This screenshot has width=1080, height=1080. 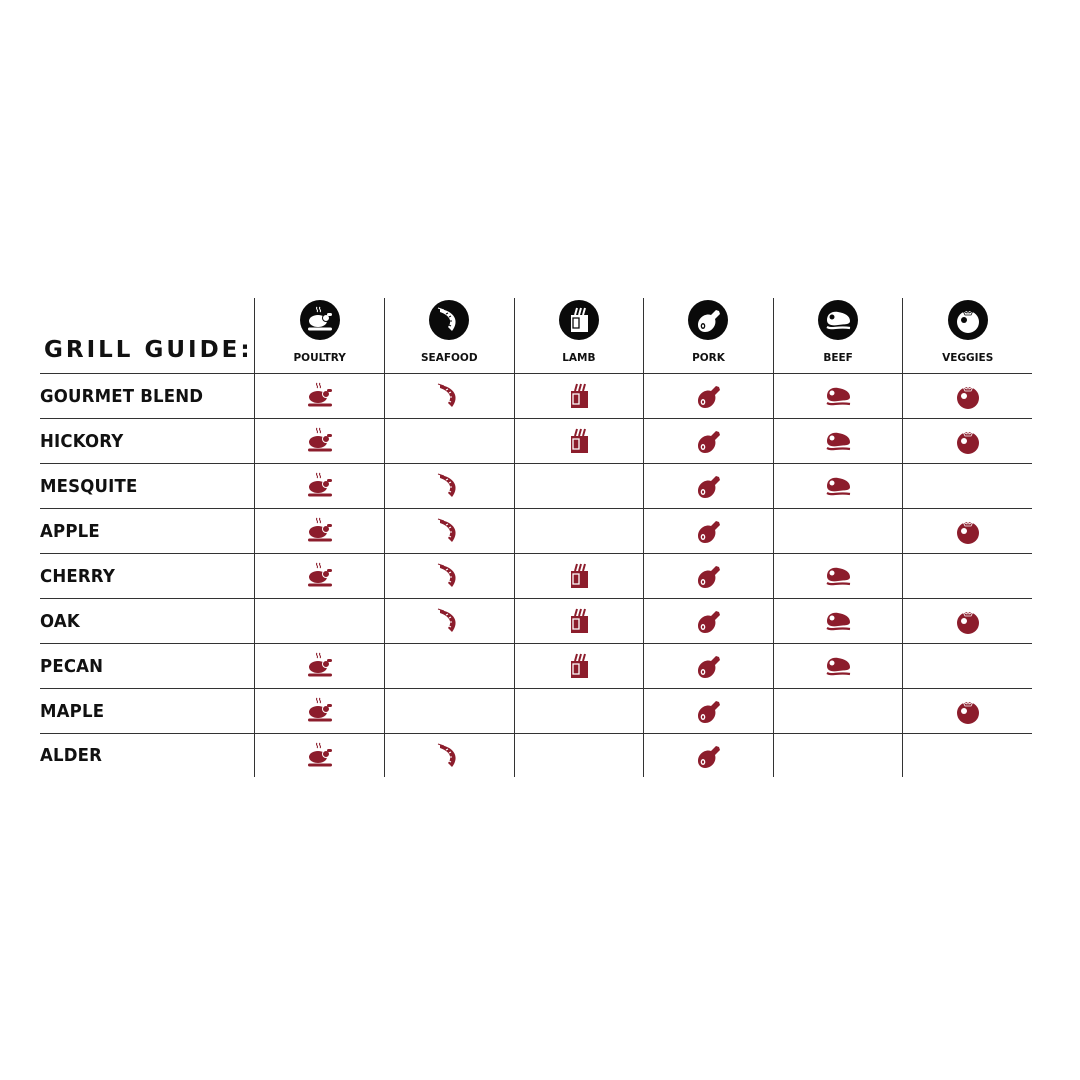 I want to click on table-row: GOURMET BLEND, so click(x=536, y=396).